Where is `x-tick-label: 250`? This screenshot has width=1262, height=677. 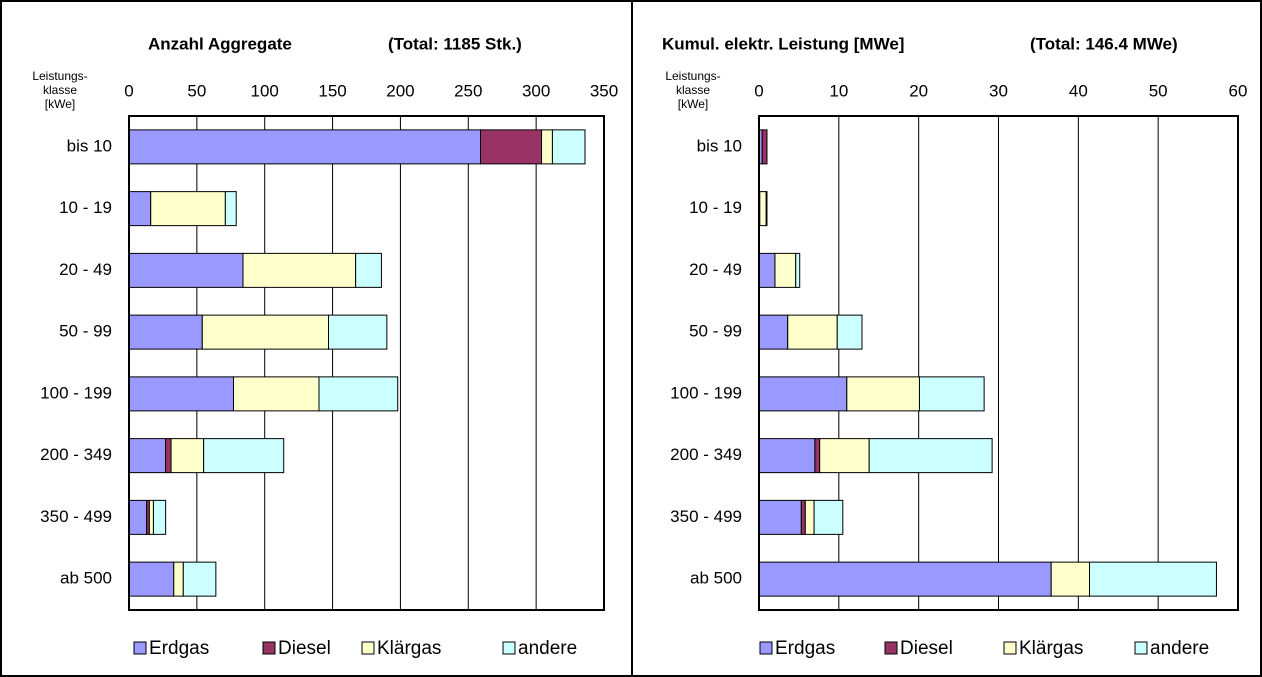
x-tick-label: 250 is located at coordinates (468, 90).